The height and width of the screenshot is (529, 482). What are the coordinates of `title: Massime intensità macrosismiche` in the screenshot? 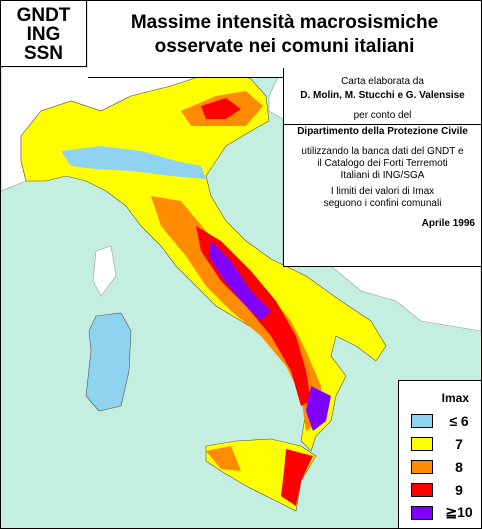 It's located at (284, 22).